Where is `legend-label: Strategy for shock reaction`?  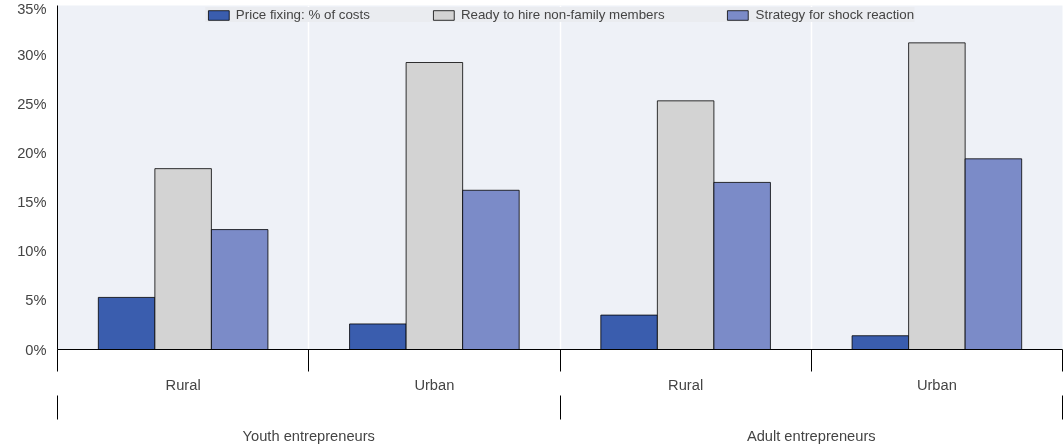
legend-label: Strategy for shock reaction is located at coordinates (835, 14).